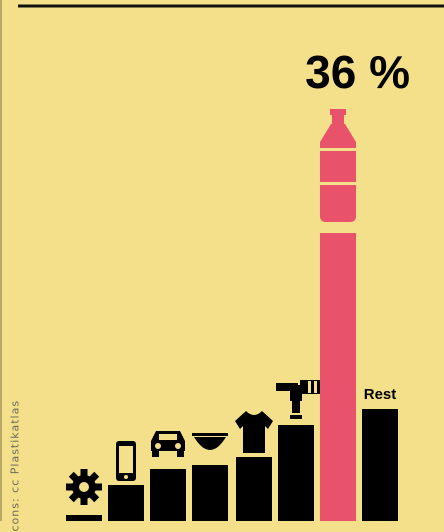  Describe the element at coordinates (168, 444) in the screenshot. I see `car-icon` at that location.